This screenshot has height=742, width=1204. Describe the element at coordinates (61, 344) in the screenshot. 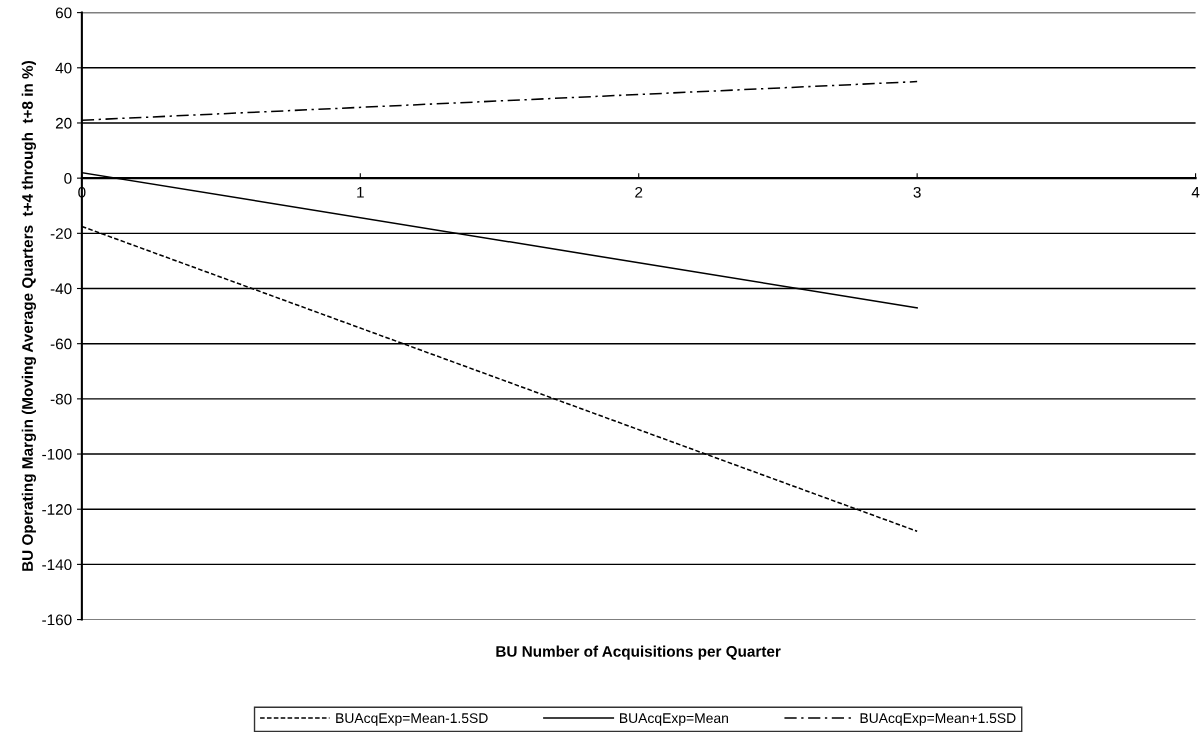

I see `y-tick-label: -60` at that location.